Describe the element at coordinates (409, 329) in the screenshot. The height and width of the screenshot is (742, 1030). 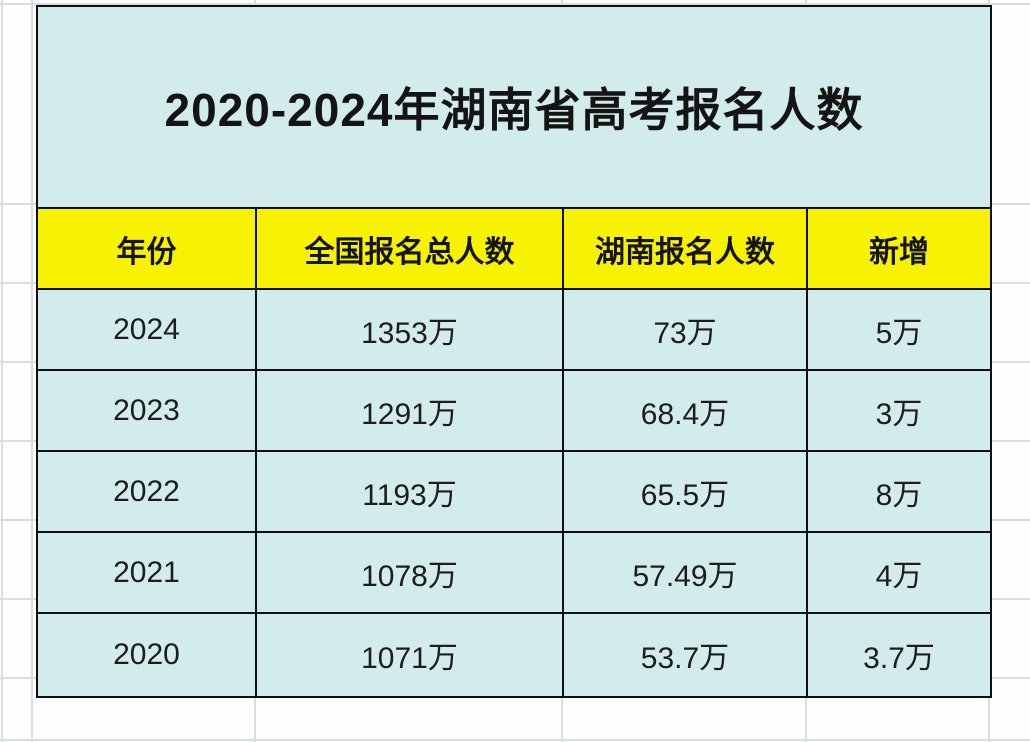
I see `cell-national: 1353万` at that location.